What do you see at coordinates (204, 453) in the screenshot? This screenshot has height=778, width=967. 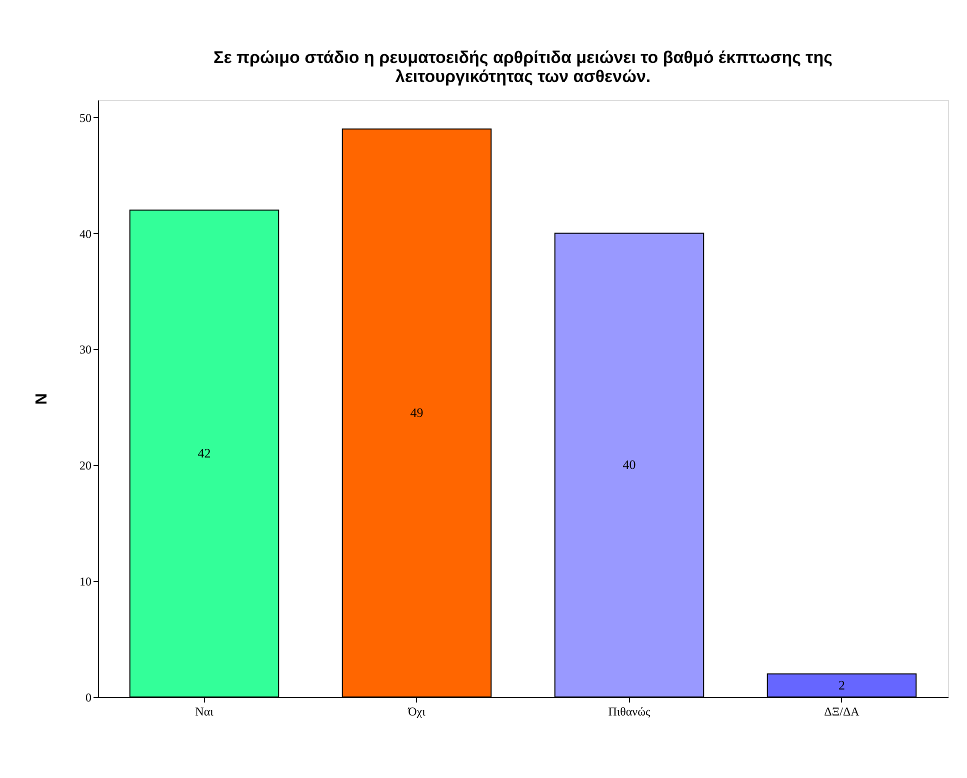 I see `data-label: 42` at bounding box center [204, 453].